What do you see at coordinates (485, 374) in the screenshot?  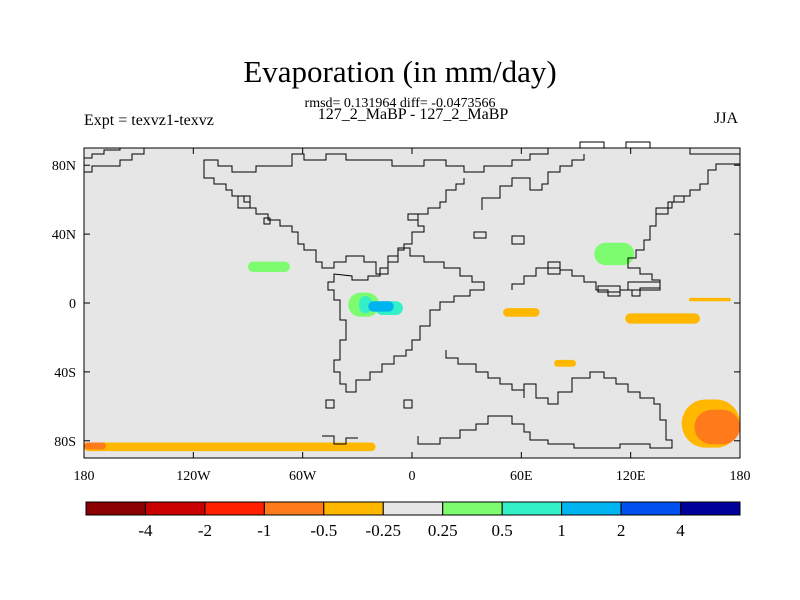 I see `coastline-africa-interior` at bounding box center [485, 374].